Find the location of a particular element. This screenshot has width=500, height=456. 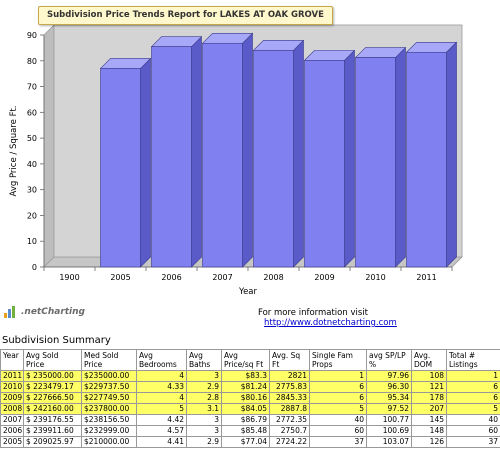

x-tick-label-2007: 2007 is located at coordinates (222, 277).